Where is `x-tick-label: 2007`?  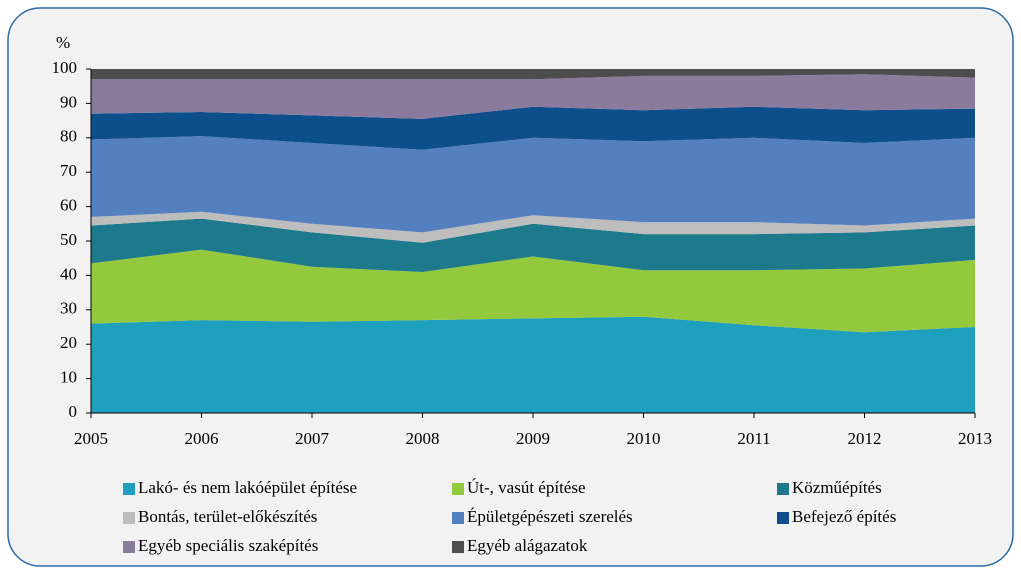 x-tick-label: 2007 is located at coordinates (312, 438).